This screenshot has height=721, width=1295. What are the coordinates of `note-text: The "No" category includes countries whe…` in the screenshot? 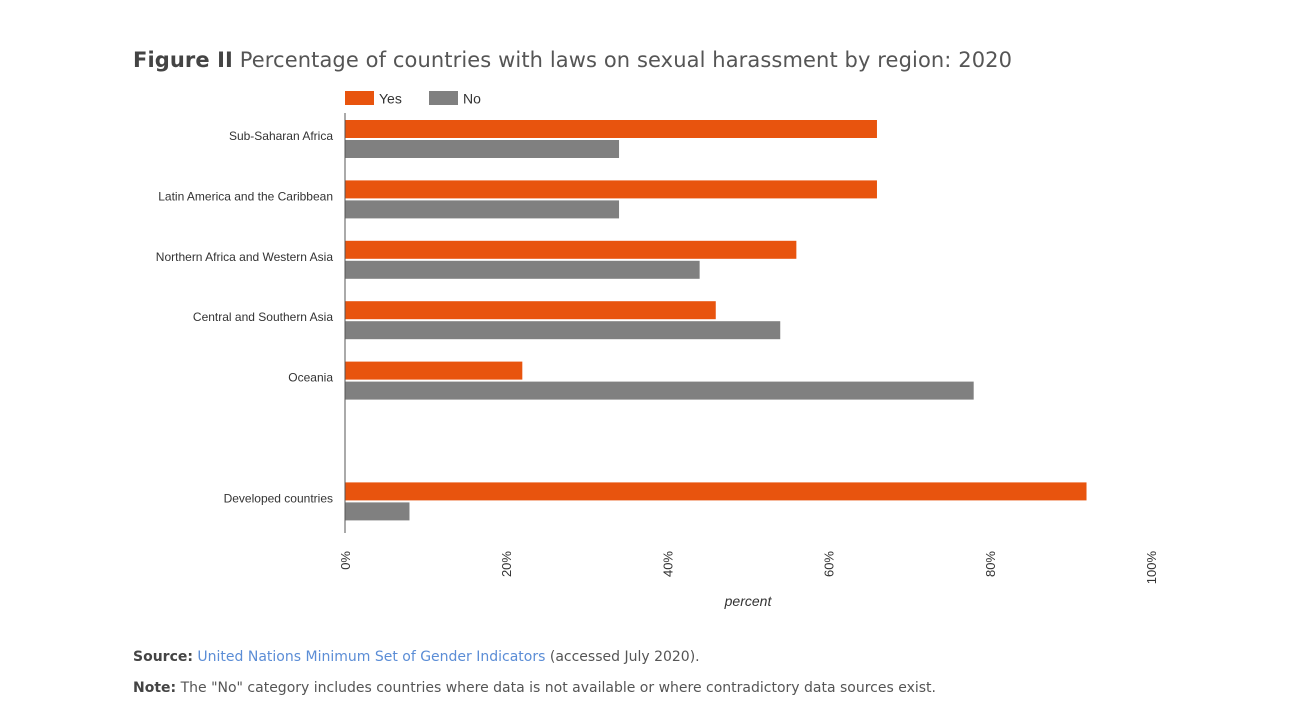 It's located at (556, 688).